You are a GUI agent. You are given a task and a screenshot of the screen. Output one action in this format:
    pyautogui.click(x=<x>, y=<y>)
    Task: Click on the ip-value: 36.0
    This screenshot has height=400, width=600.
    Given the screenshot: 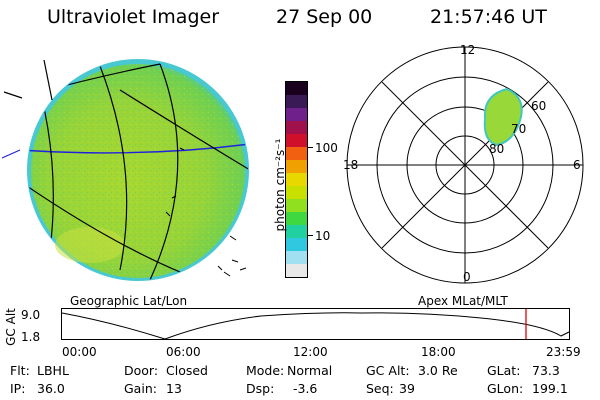 What is the action you would take?
    pyautogui.click(x=51, y=388)
    